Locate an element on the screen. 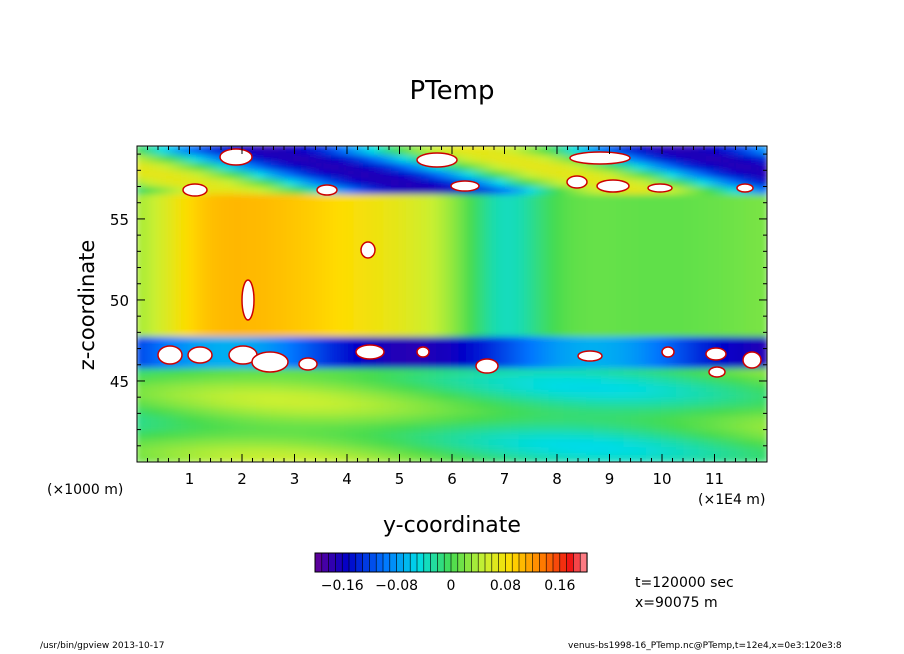 The width and height of the screenshot is (904, 654). x-axis-unit-left: (×1000 m) is located at coordinates (85, 490).